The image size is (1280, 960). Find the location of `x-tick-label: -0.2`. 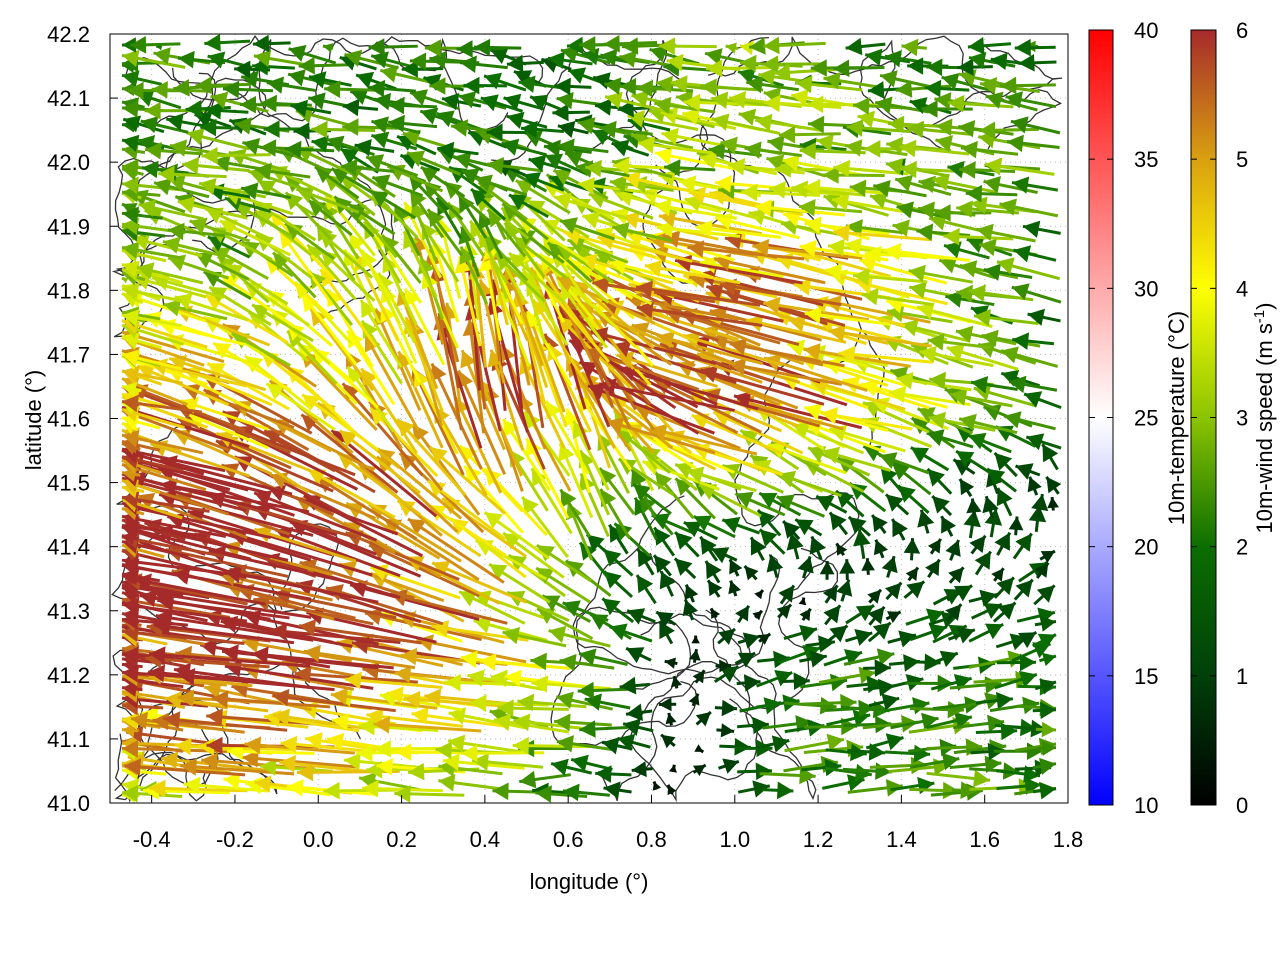

x-tick-label: -0.2 is located at coordinates (235, 839).